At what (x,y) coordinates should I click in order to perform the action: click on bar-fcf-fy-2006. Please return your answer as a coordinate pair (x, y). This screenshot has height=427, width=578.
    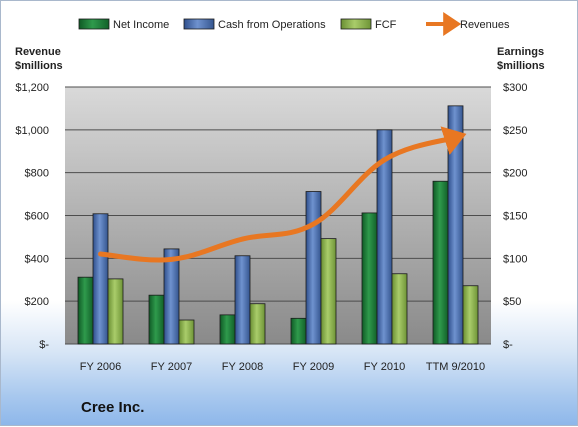
    Looking at the image, I should click on (115, 311).